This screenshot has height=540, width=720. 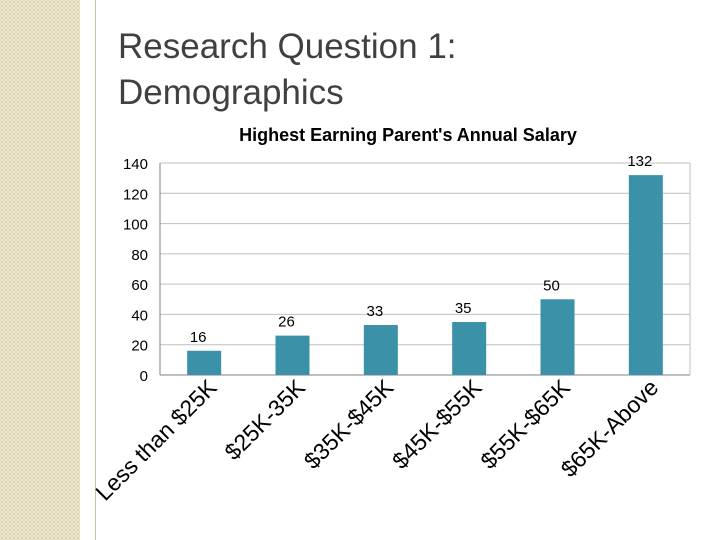 What do you see at coordinates (139, 285) in the screenshot?
I see `y-tick-label: 60` at bounding box center [139, 285].